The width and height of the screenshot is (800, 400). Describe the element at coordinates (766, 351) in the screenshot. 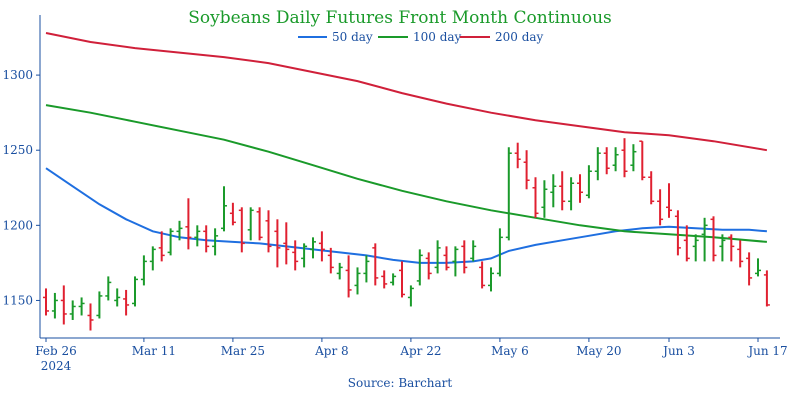

I see `x-tick-label: Jun 17` at that location.